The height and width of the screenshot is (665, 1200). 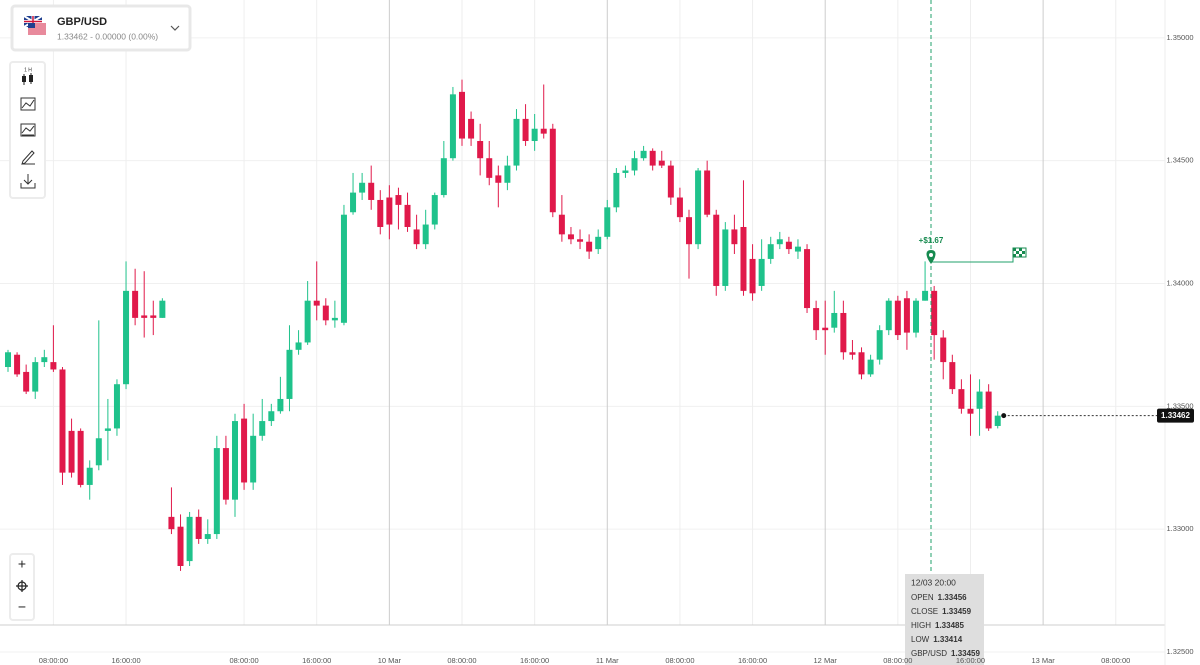 What do you see at coordinates (28, 130) in the screenshot?
I see `studies-button` at bounding box center [28, 130].